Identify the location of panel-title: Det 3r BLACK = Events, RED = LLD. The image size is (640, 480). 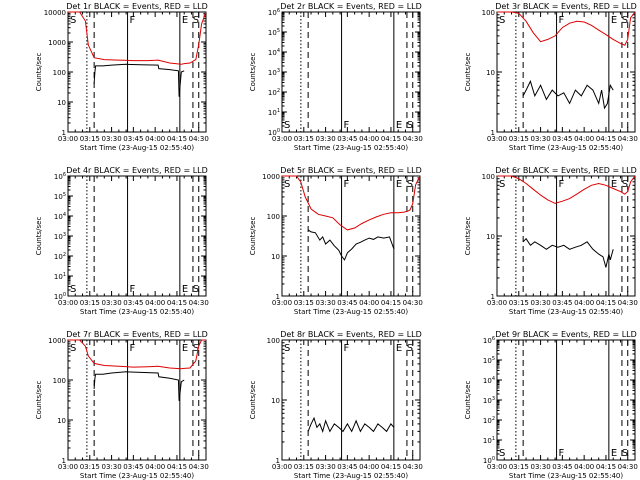
(566, 6).